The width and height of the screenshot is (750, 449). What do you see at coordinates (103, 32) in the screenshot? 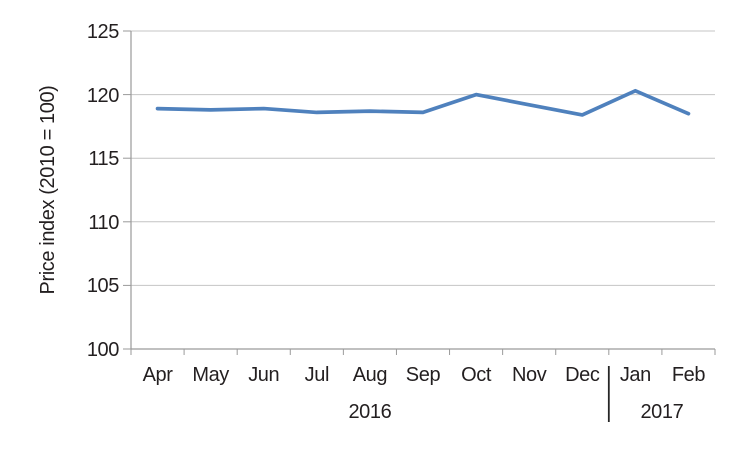
I see `y-tick-label: 125` at bounding box center [103, 32].